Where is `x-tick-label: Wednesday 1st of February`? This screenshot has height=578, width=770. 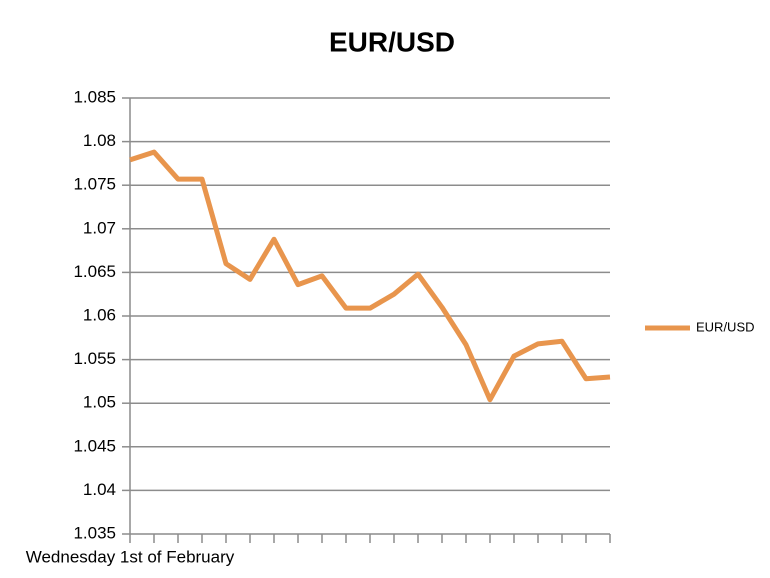
x-tick-label: Wednesday 1st of February is located at coordinates (130, 556).